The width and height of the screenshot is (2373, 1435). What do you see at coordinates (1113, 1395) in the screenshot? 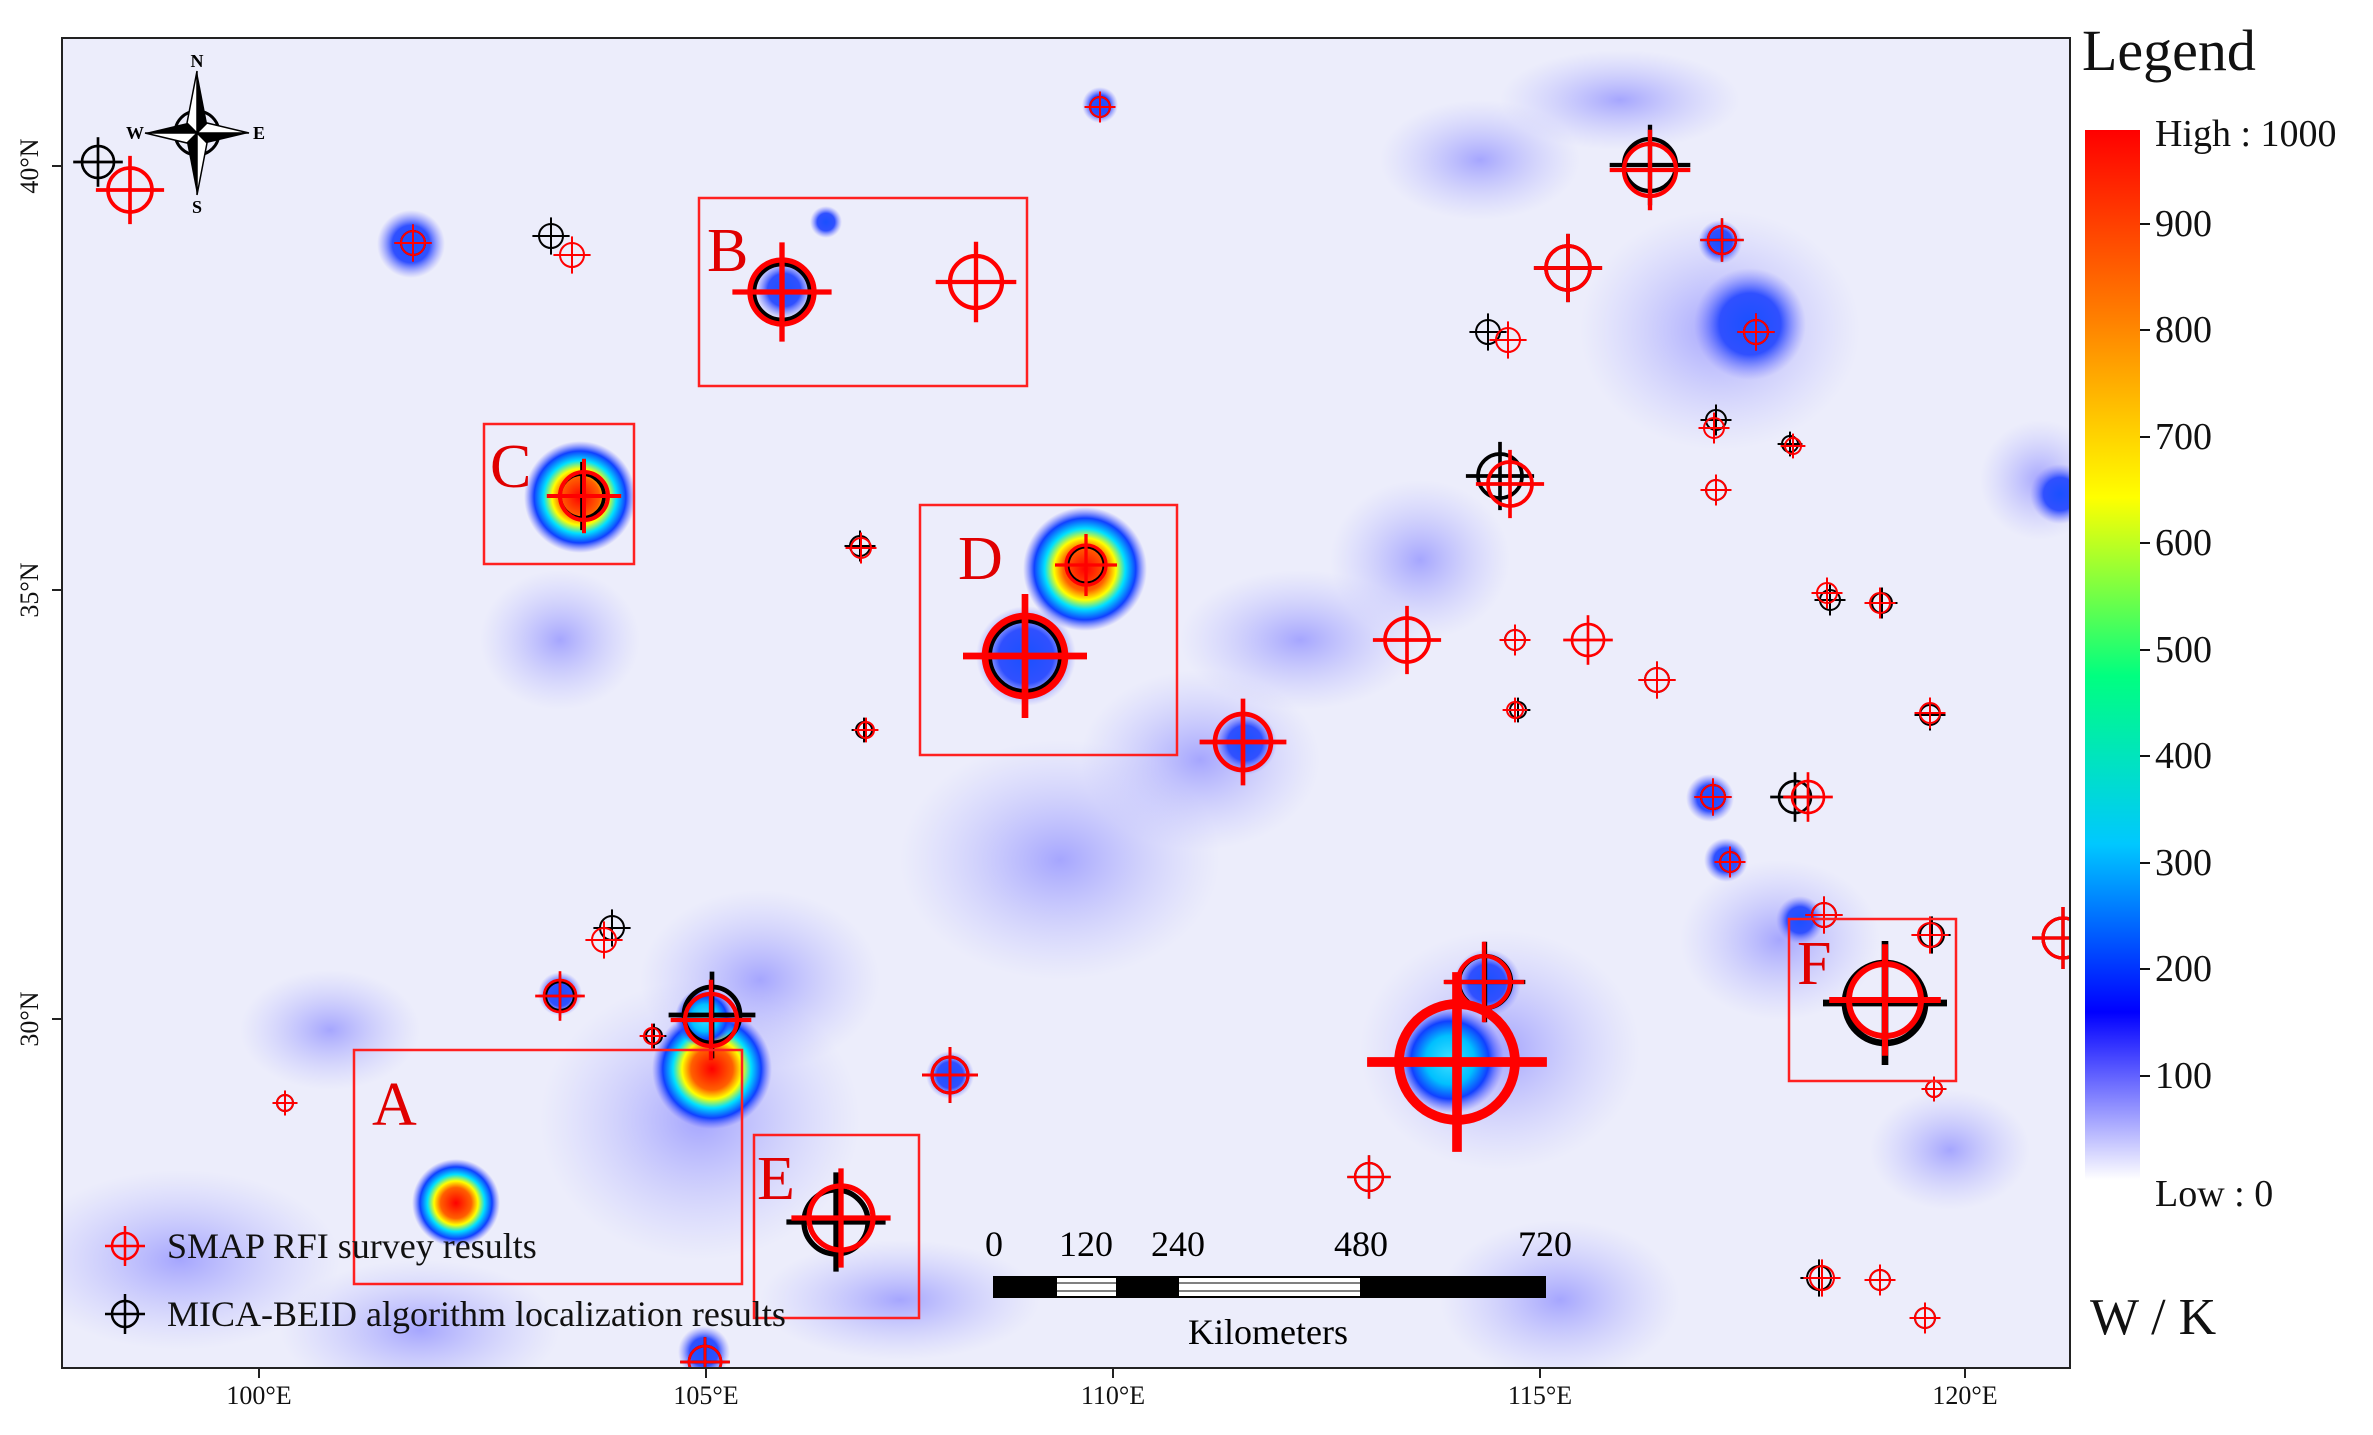
I see `lon-label: 110°E` at bounding box center [1113, 1395].